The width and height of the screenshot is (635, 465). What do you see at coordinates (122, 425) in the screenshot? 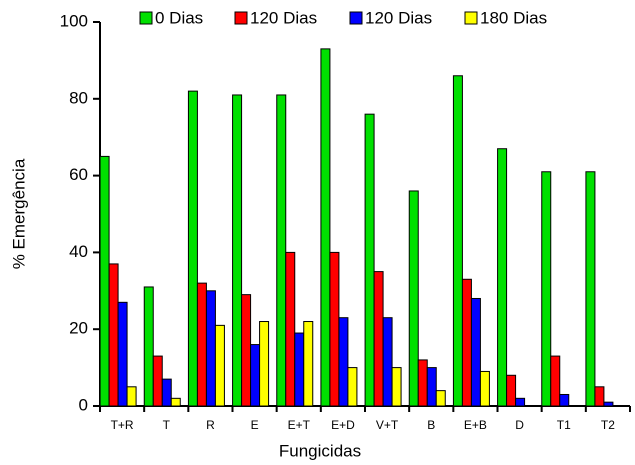
I see `x-tick-label: T+R` at bounding box center [122, 425].